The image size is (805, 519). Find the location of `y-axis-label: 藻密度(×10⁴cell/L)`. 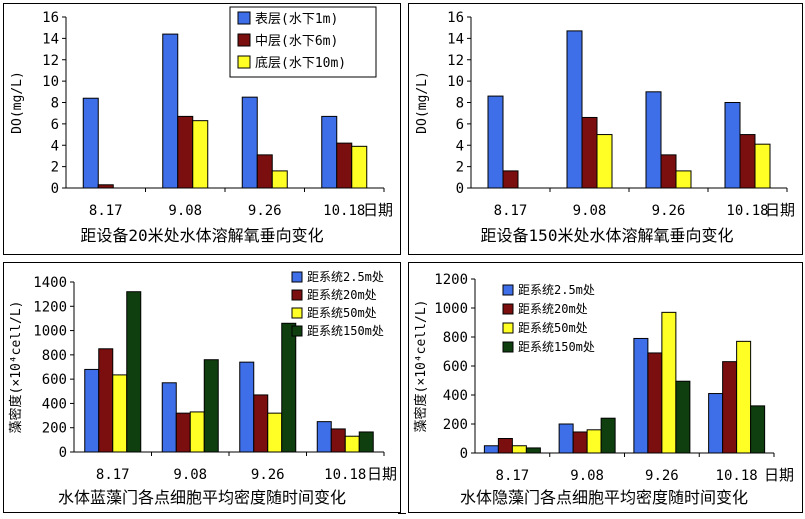

y-axis-label: 藻密度(×10⁴cell/L) is located at coordinates (16, 367).